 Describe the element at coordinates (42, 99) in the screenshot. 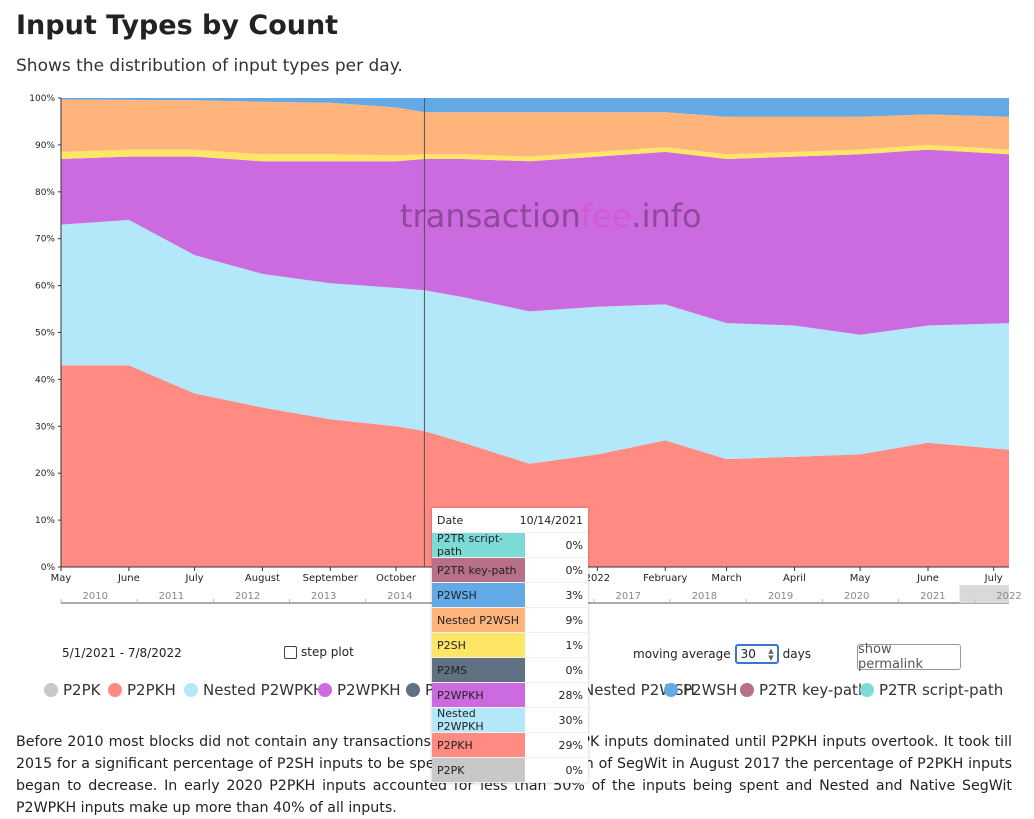

I see `y-tick-label: 100%` at that location.